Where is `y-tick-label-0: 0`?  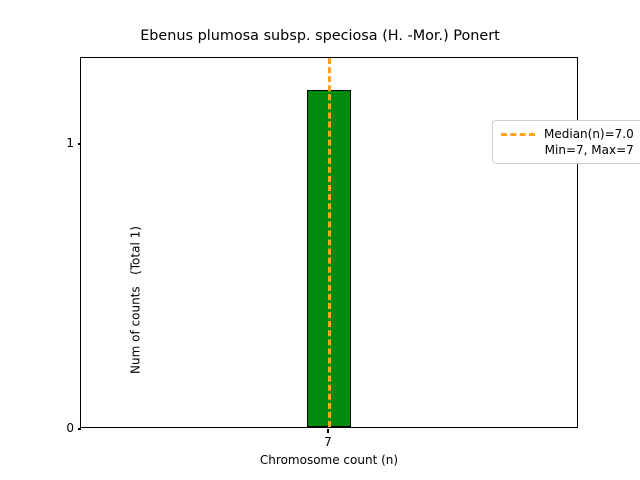
y-tick-label-0: 0 is located at coordinates (70, 428).